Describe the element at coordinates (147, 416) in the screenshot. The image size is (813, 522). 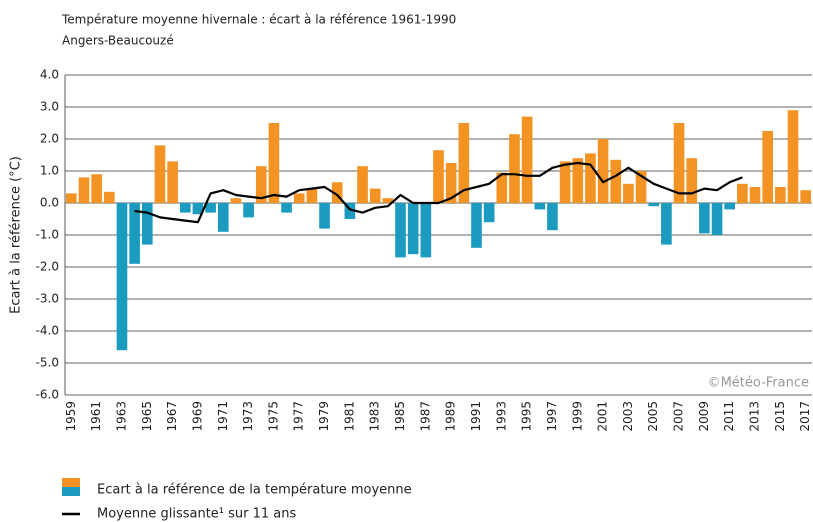
I see `x-tick-label: 1965` at that location.